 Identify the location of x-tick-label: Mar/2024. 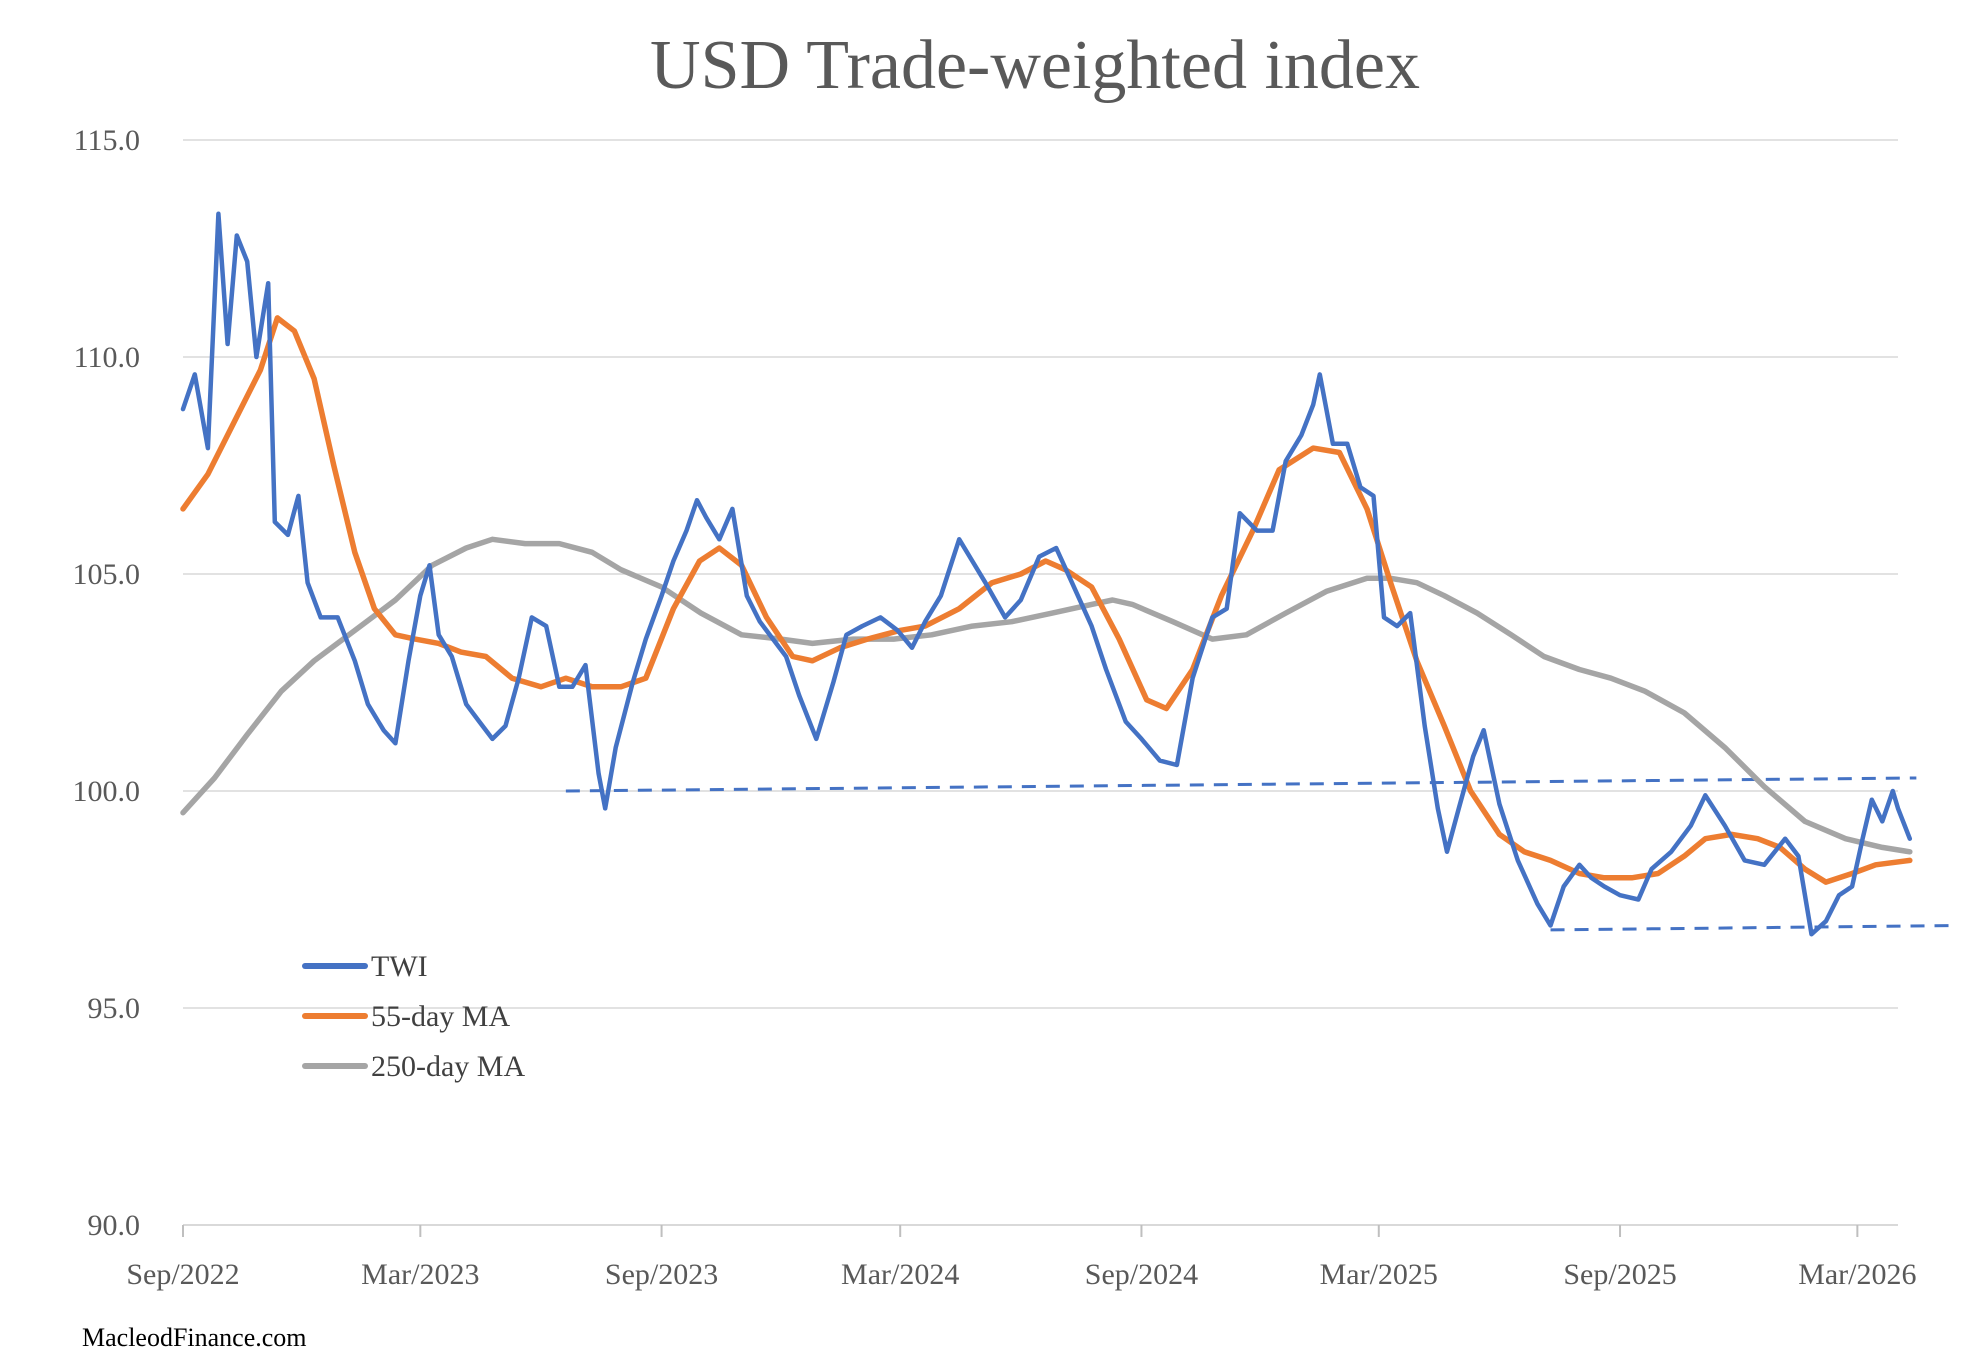
(900, 1274).